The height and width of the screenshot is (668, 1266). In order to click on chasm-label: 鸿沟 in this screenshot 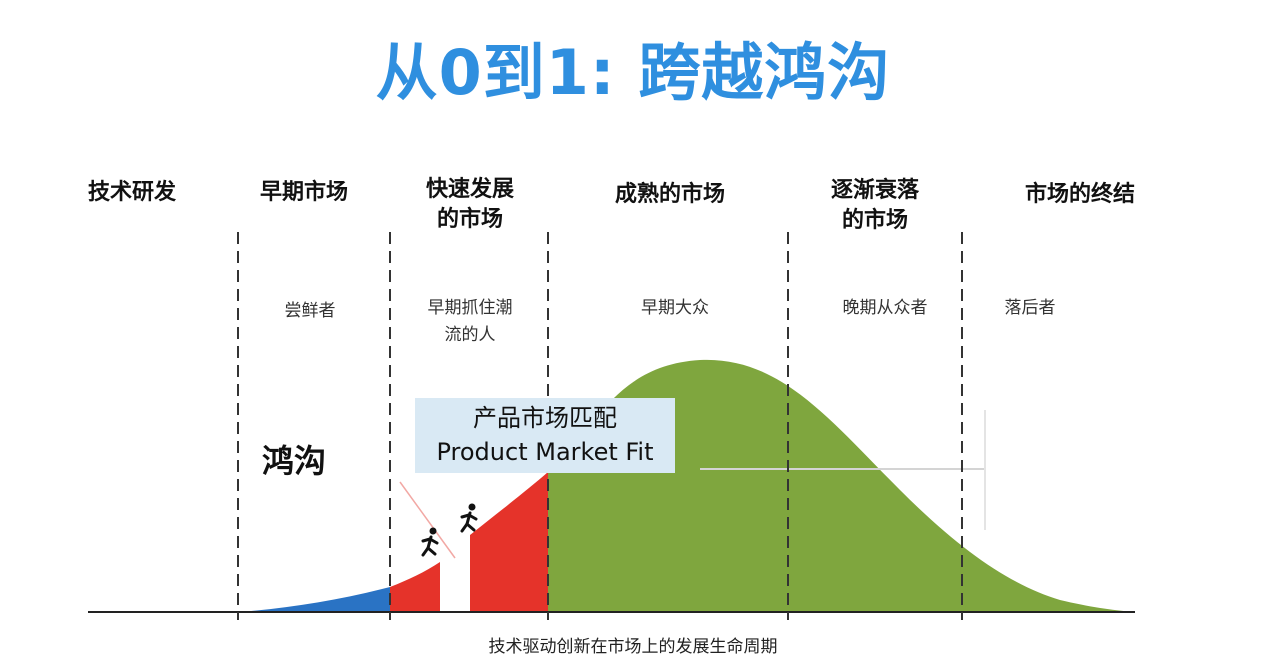, I will do `click(294, 461)`.